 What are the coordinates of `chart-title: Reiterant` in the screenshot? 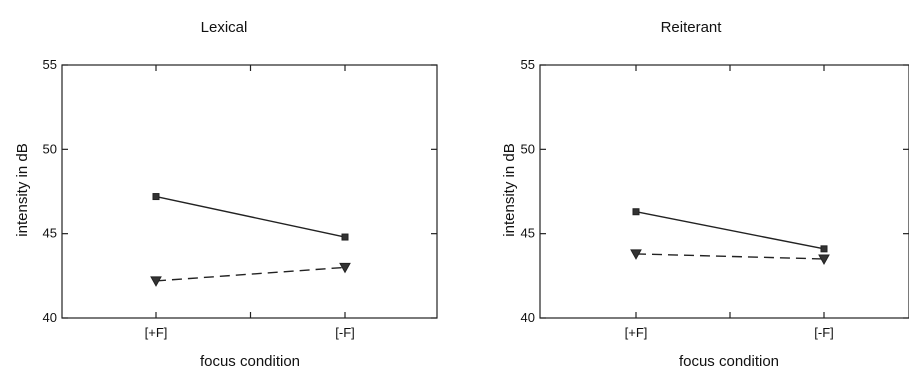 It's located at (692, 27).